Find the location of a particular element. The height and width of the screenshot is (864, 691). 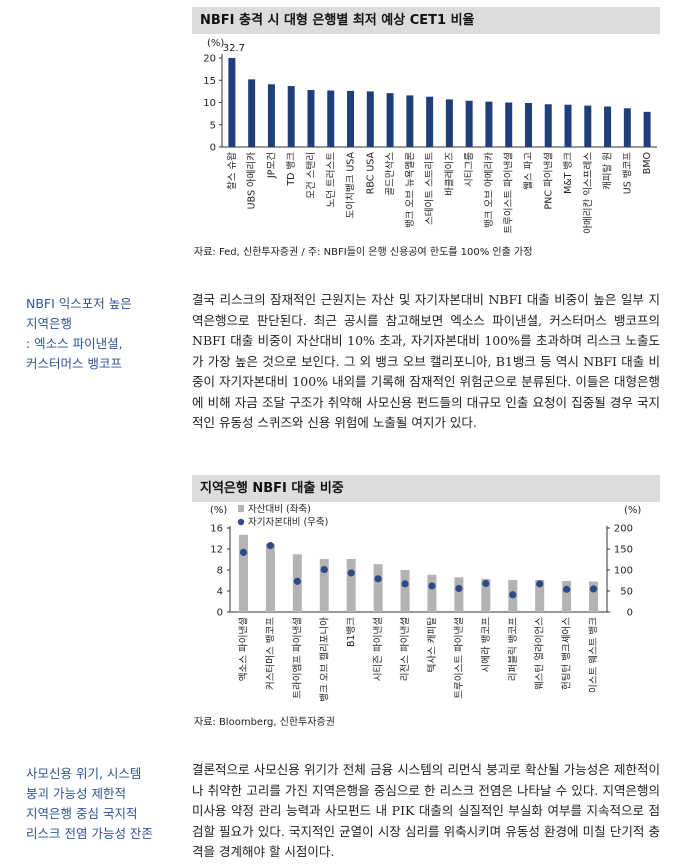

left-tick-label: 16 is located at coordinates (216, 529).